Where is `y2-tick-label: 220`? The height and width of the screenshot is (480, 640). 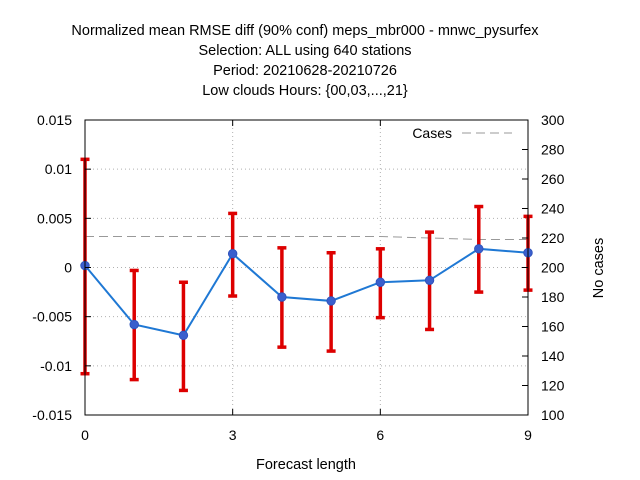 y2-tick-label: 220 is located at coordinates (553, 238).